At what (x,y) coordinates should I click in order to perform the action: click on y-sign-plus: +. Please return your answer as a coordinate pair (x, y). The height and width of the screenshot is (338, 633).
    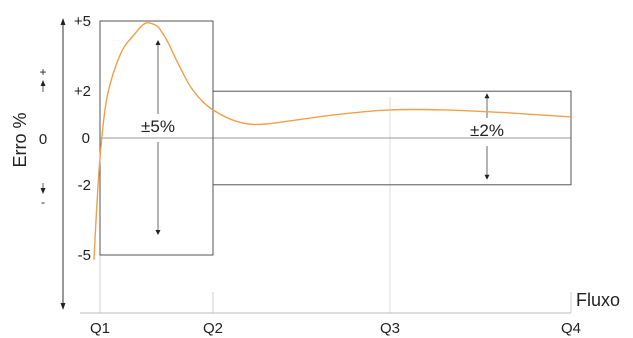
    Looking at the image, I should click on (42, 72).